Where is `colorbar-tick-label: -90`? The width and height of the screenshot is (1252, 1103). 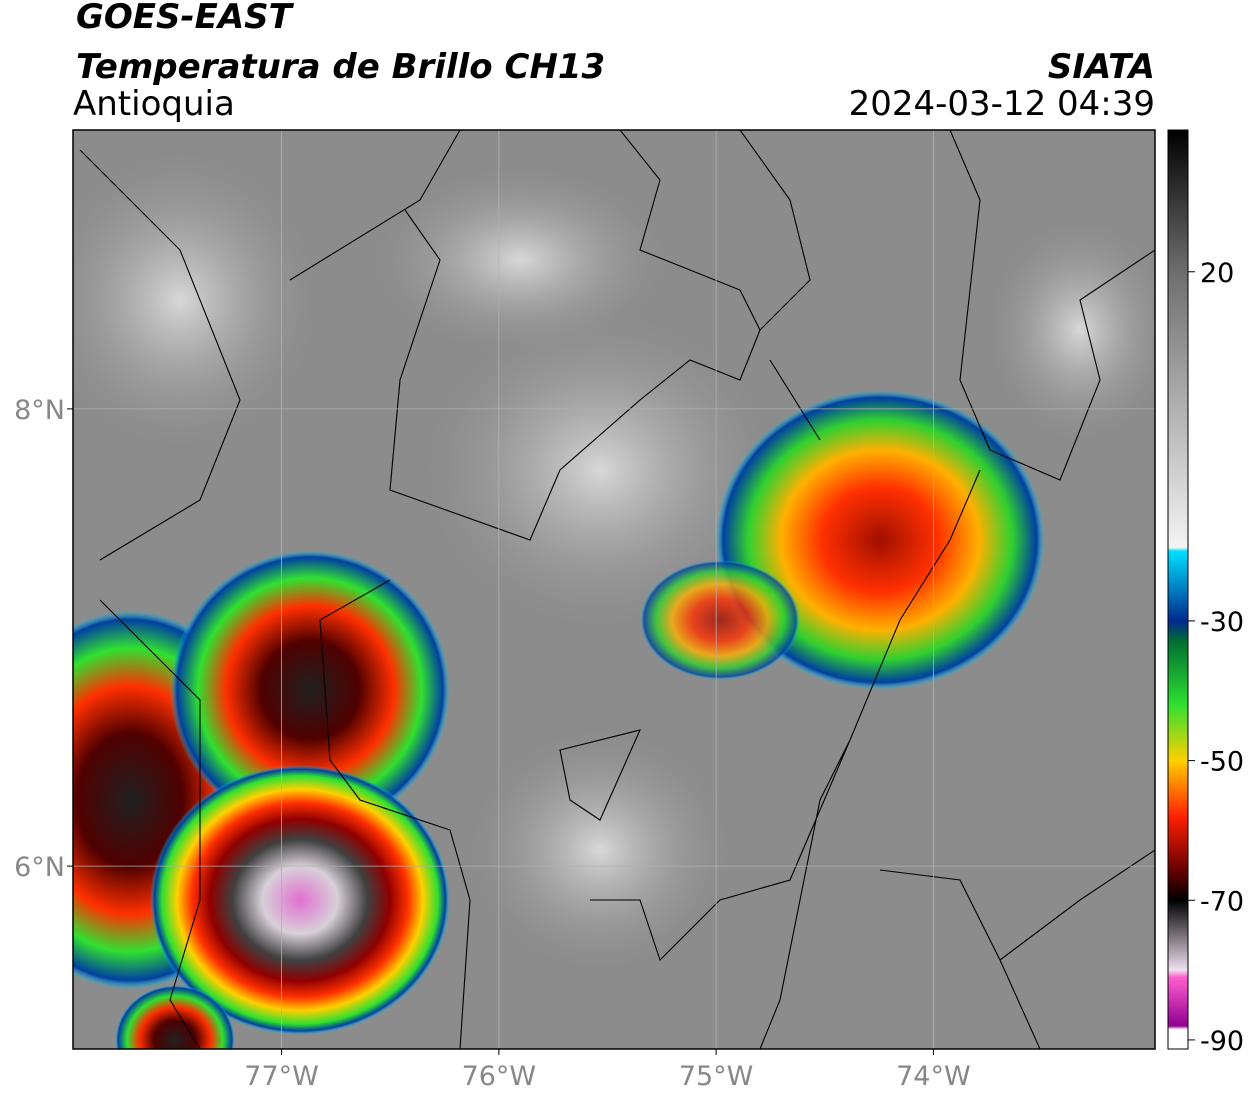 colorbar-tick-label: -90 is located at coordinates (1222, 1041).